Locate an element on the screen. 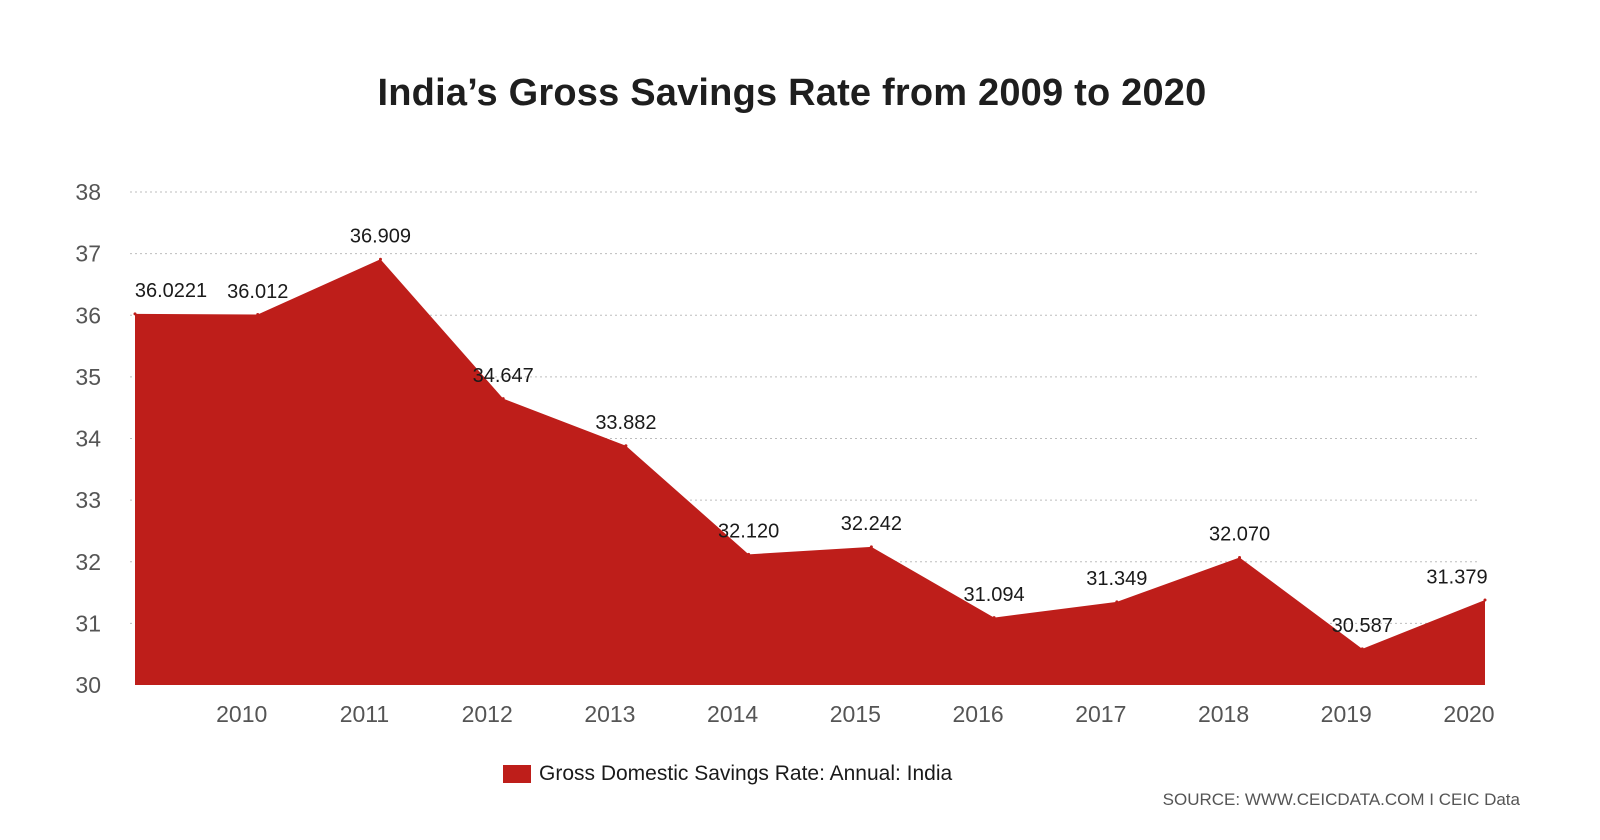  x-tick-label: 2018 is located at coordinates (1223, 714).